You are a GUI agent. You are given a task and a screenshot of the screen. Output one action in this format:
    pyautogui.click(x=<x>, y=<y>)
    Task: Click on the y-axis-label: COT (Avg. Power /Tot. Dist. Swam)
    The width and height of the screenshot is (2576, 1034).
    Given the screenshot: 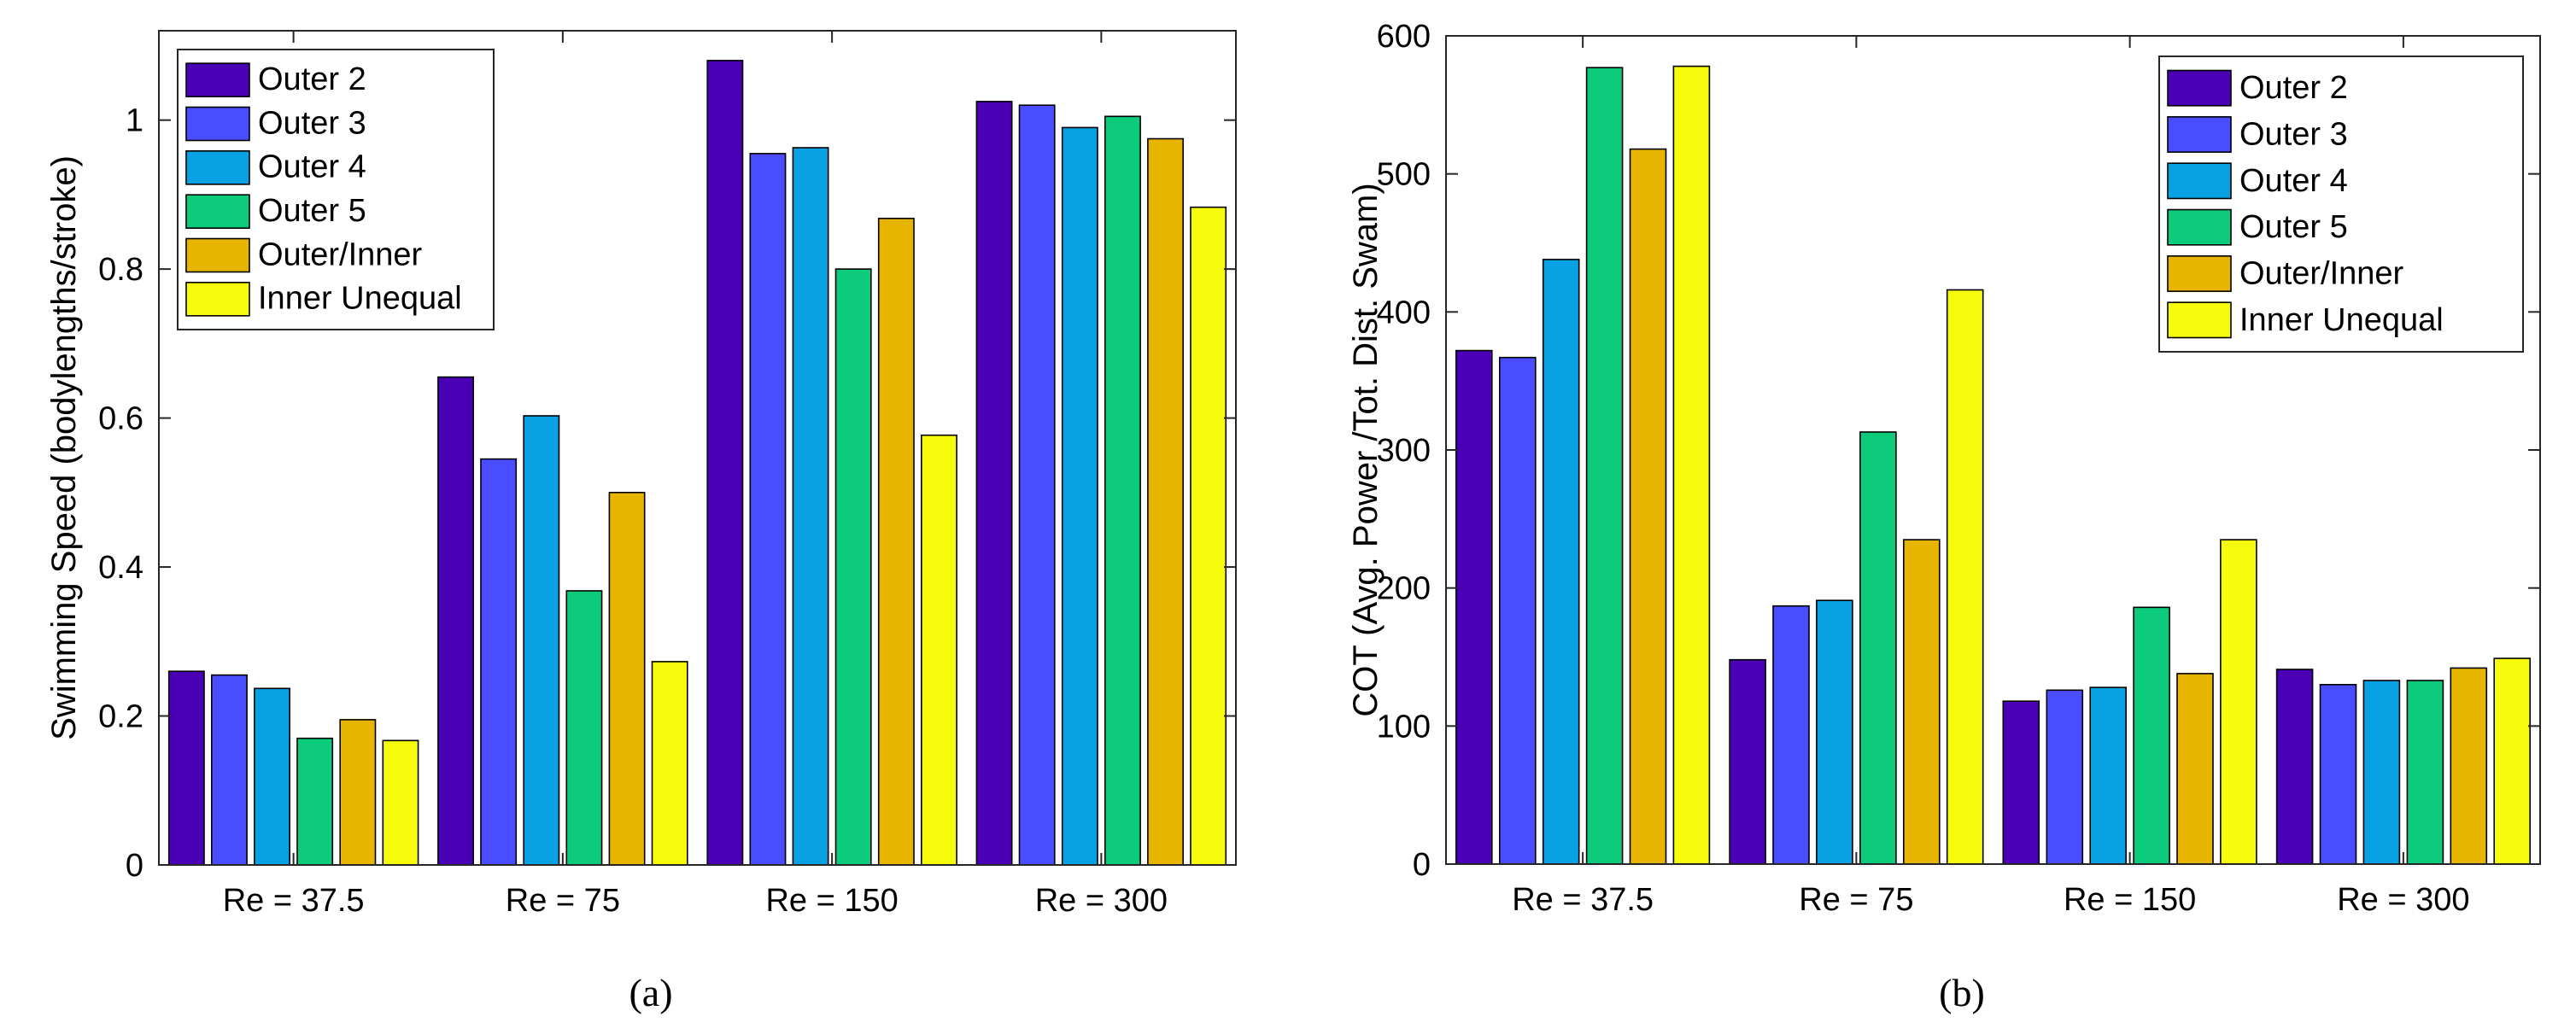 What is the action you would take?
    pyautogui.click(x=1366, y=449)
    